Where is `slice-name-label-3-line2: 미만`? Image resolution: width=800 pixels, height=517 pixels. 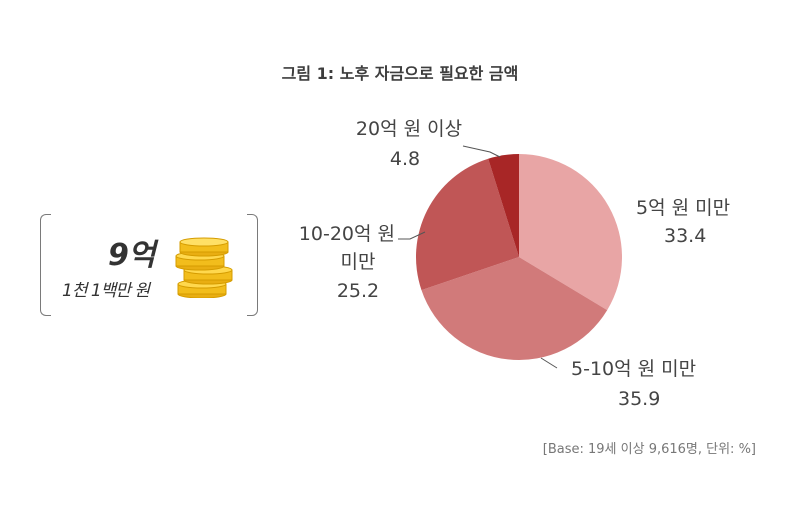 slice-name-label-3-line2: 미만 is located at coordinates (358, 262).